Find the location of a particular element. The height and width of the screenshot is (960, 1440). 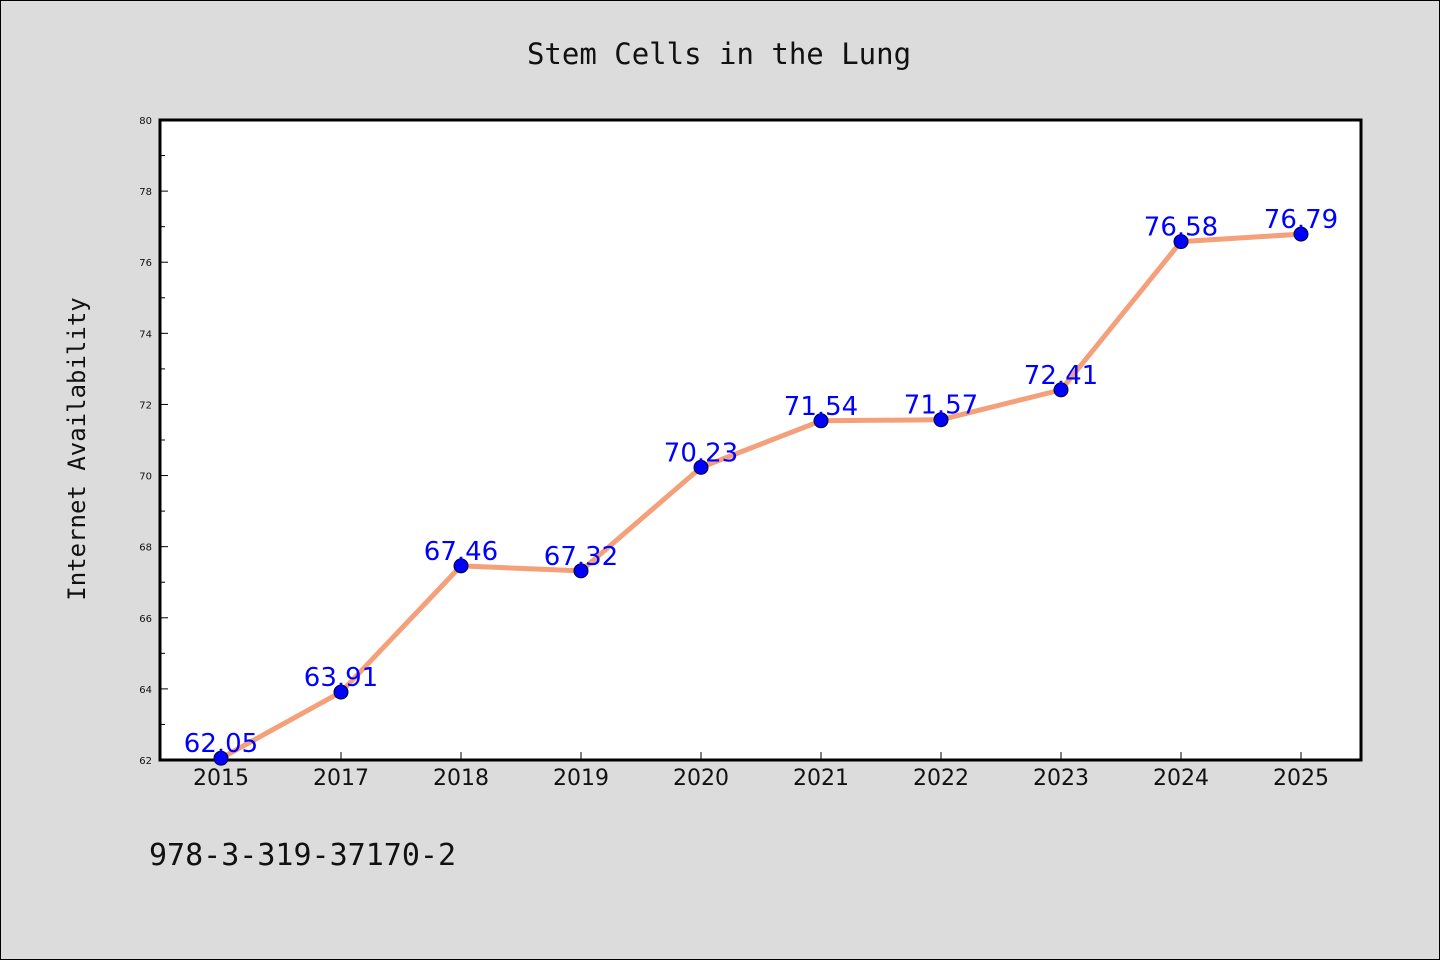

data-label: 71.57 is located at coordinates (941, 406).